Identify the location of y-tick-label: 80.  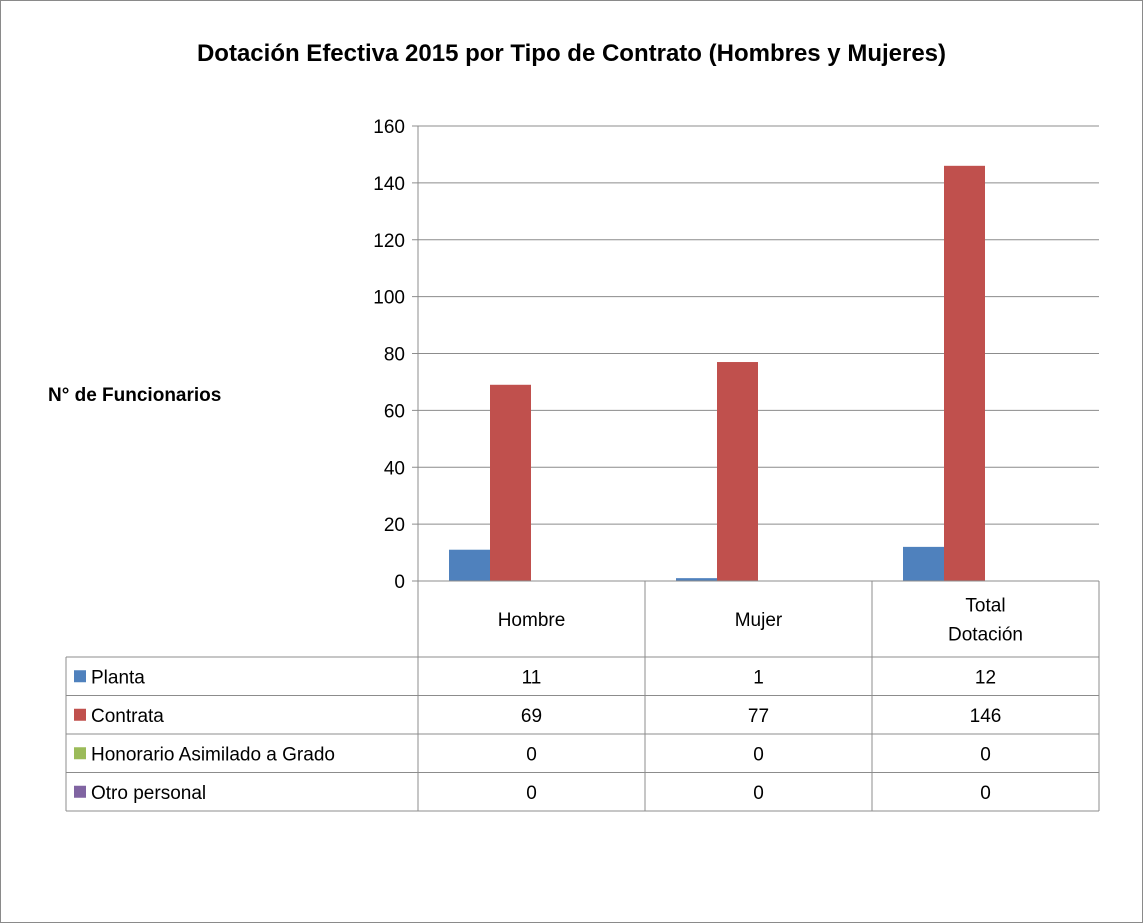
(394, 355).